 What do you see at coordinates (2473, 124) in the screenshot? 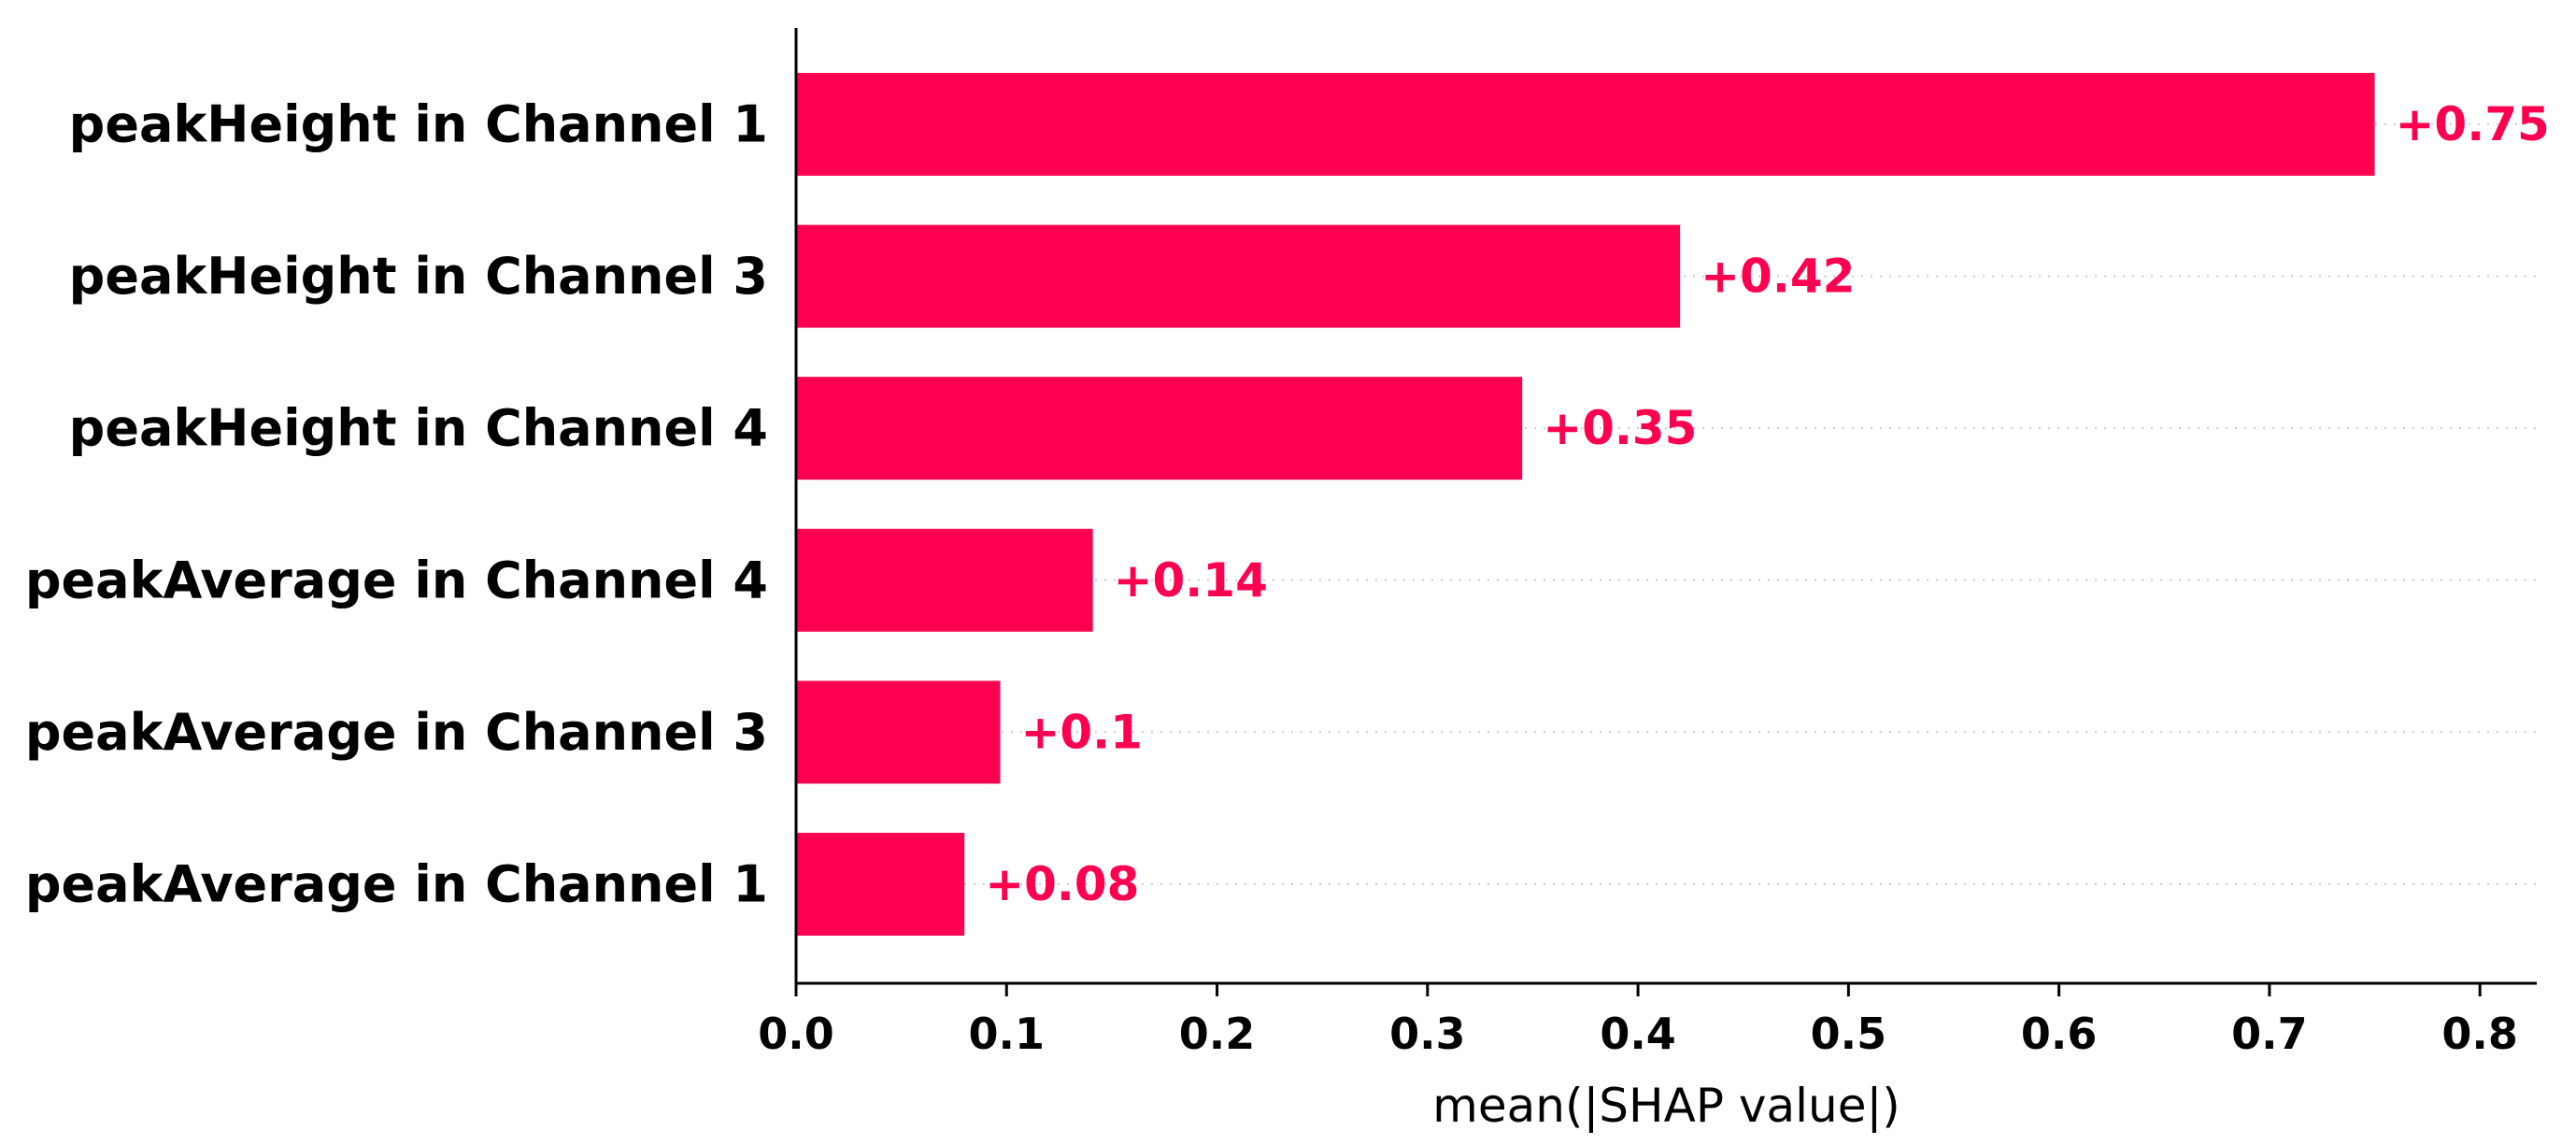
I see `value-label: +0.75` at bounding box center [2473, 124].